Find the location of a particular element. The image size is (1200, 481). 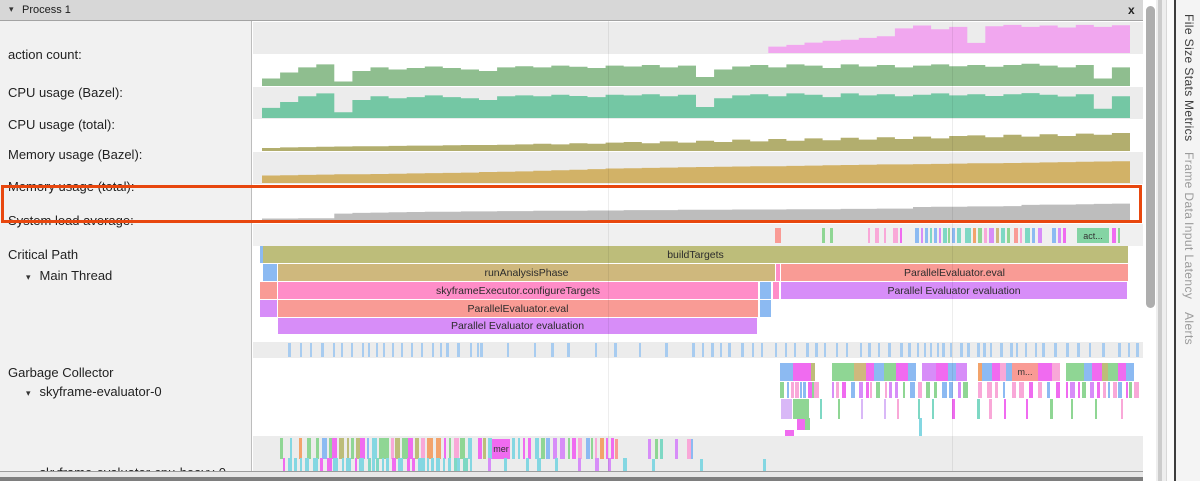

counter-chart-action-count is located at coordinates (696, 38).